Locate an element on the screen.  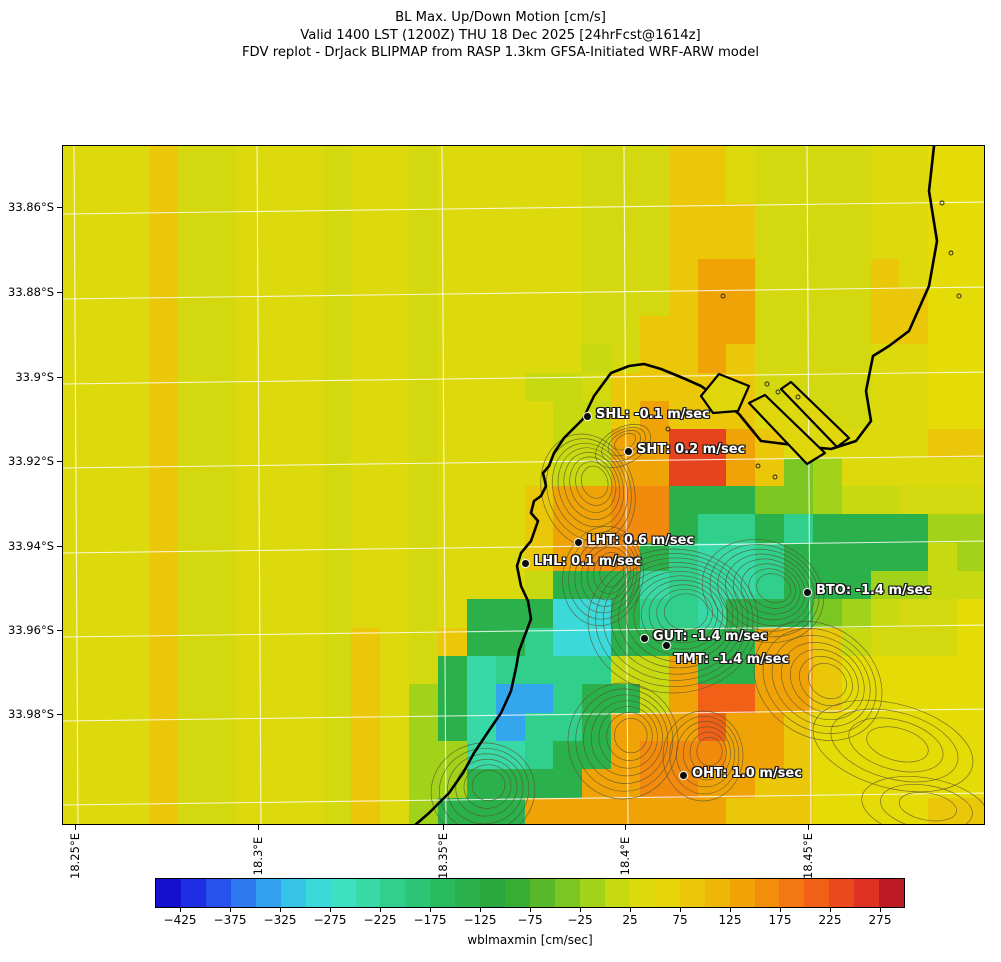
x-axis-tick-label: 18.25°E is located at coordinates (75, 856).